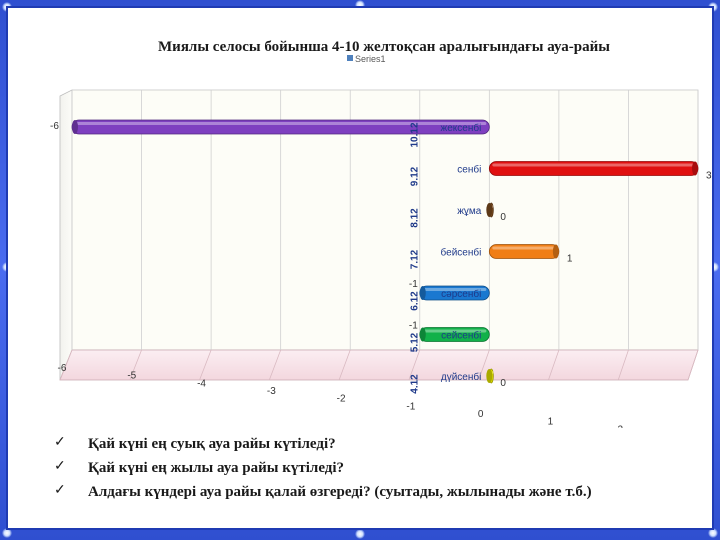 This screenshot has height=540, width=720. Describe the element at coordinates (371, 444) in the screenshot. I see `question-1: ✓ Қай күні ең суық ауа райы күтіледі?` at that location.